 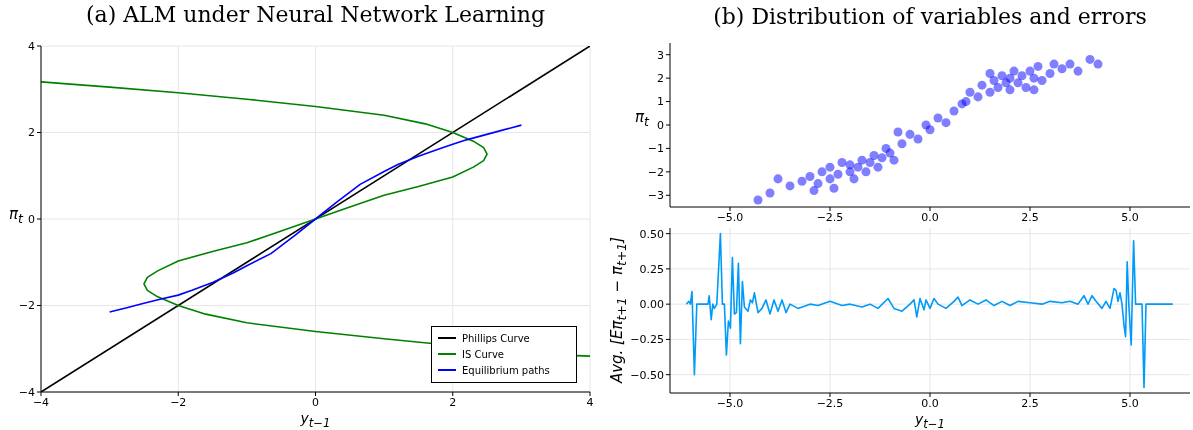 What do you see at coordinates (655, 196) in the screenshot?
I see `y-tick-label: −3` at bounding box center [655, 196].